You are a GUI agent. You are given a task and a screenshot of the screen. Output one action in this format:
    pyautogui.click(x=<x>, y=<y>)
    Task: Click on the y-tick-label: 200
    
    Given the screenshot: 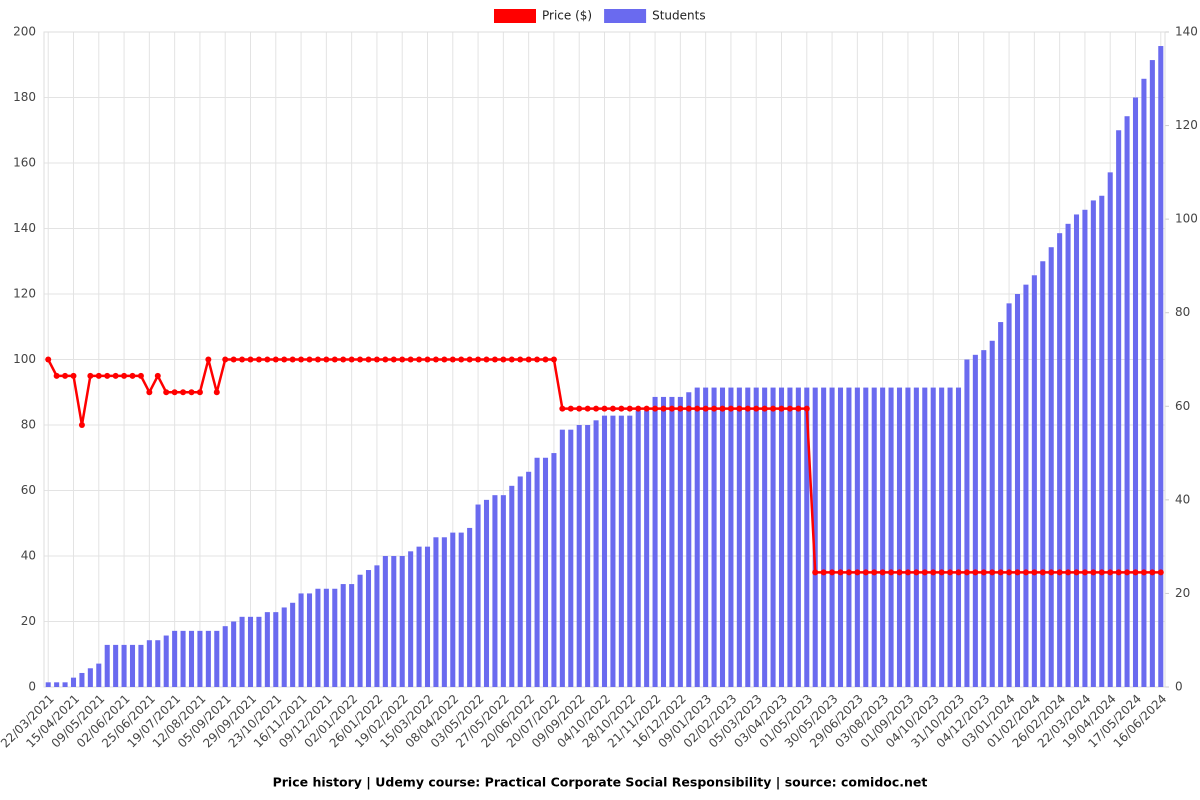 What is the action you would take?
    pyautogui.click(x=24, y=32)
    